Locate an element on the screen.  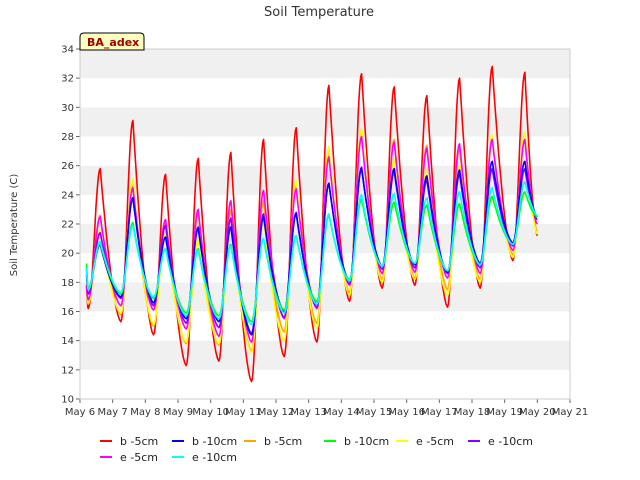
y-axis: 10 12 14 16 18 20 22 24 26 28 30 32 34 is located at coordinates (70, 225).